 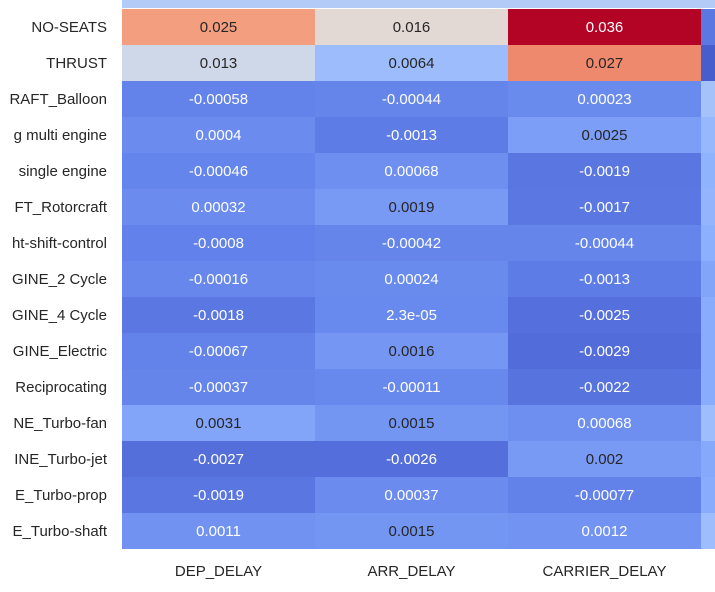 I want to click on cell-value-label: 0.0025, so click(x=605, y=135).